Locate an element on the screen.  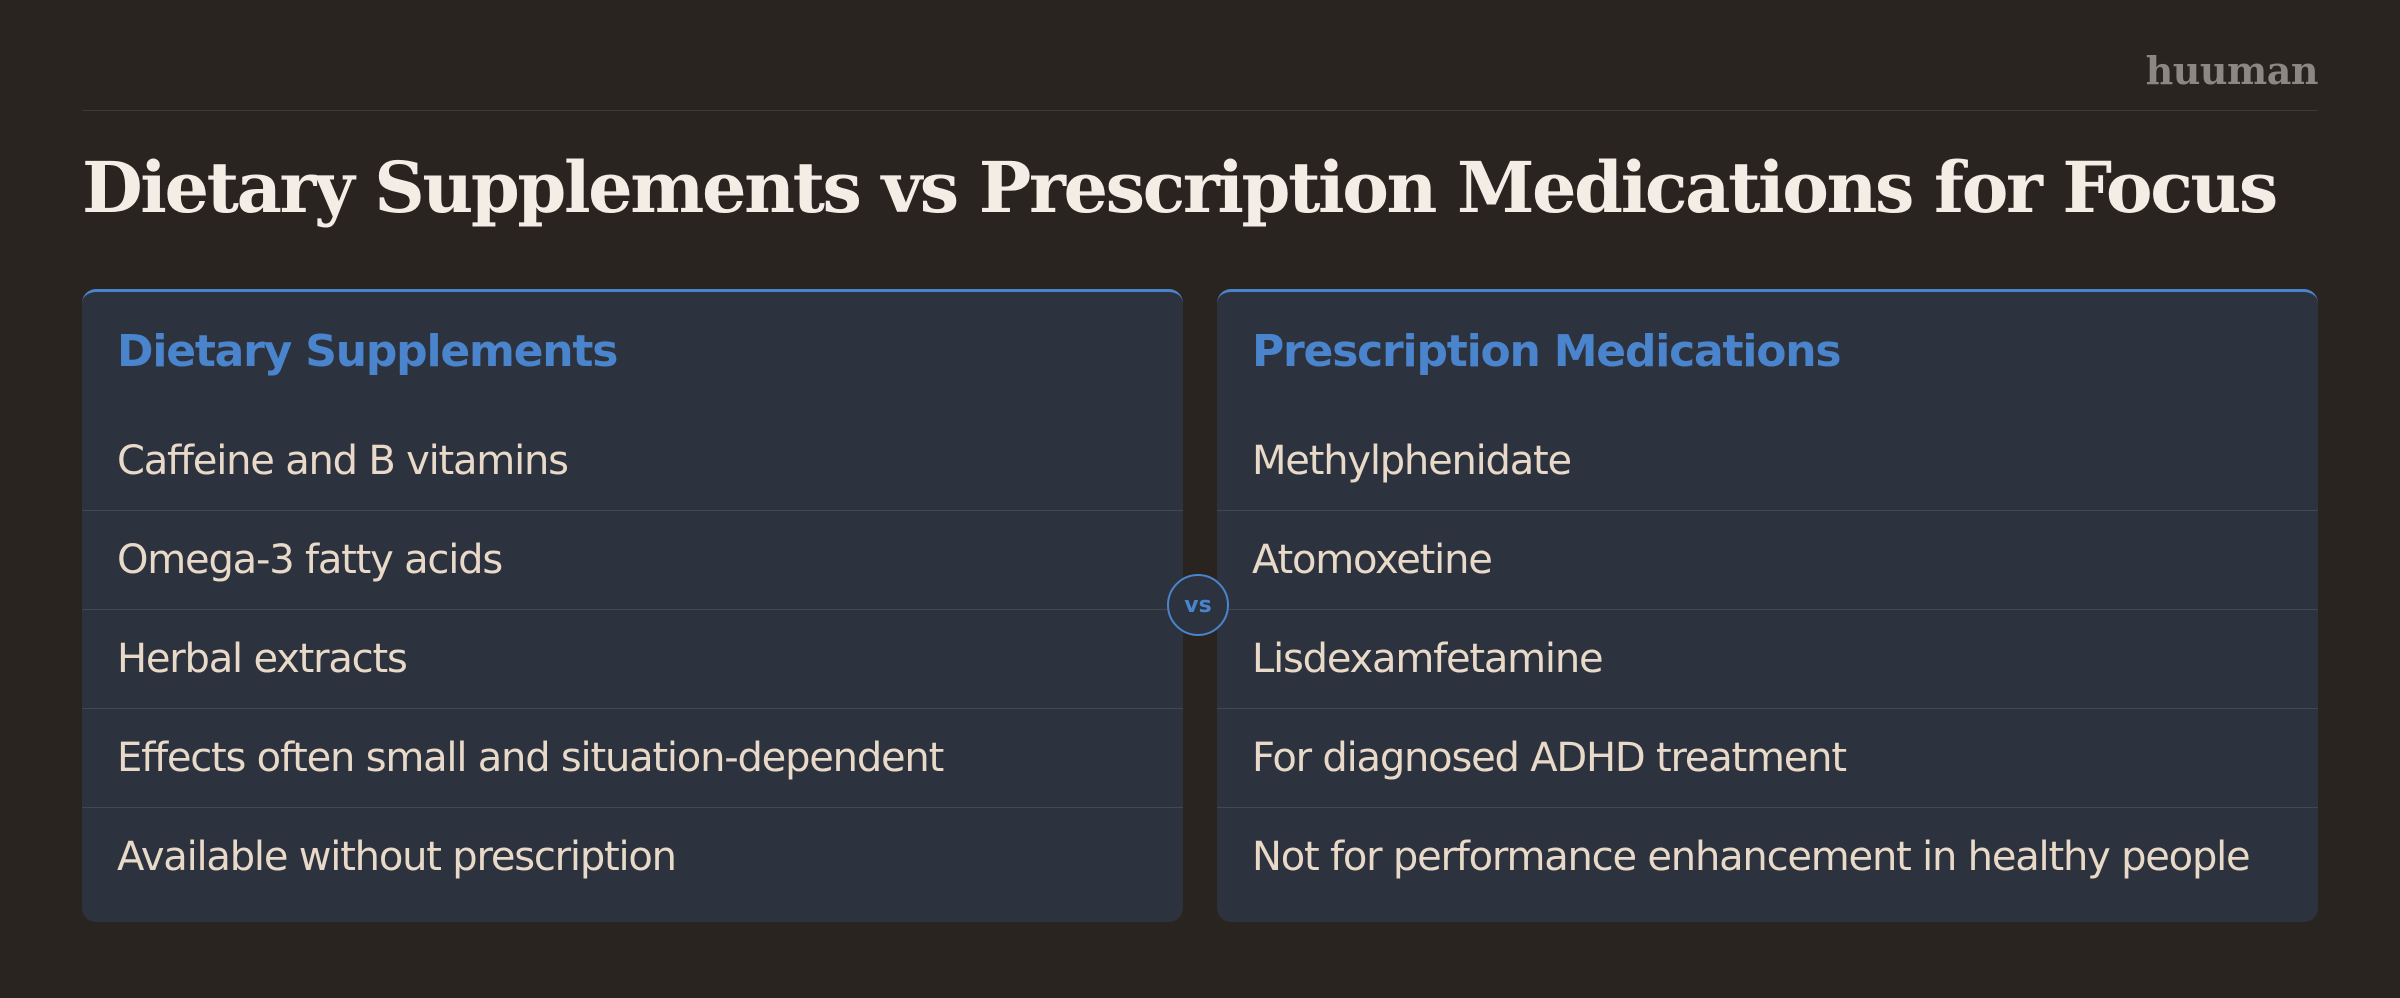
list-item: Lisdexamfetamine is located at coordinates (1767, 659).